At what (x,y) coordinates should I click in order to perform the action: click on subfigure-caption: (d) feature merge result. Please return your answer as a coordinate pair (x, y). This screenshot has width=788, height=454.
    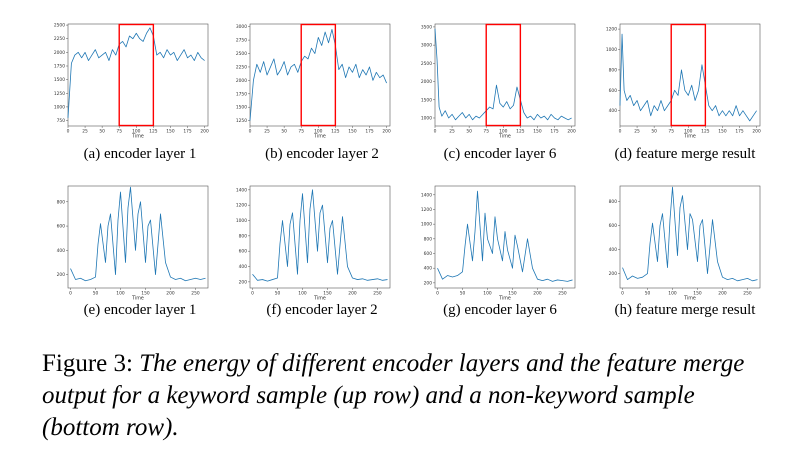
    Looking at the image, I should click on (685, 154).